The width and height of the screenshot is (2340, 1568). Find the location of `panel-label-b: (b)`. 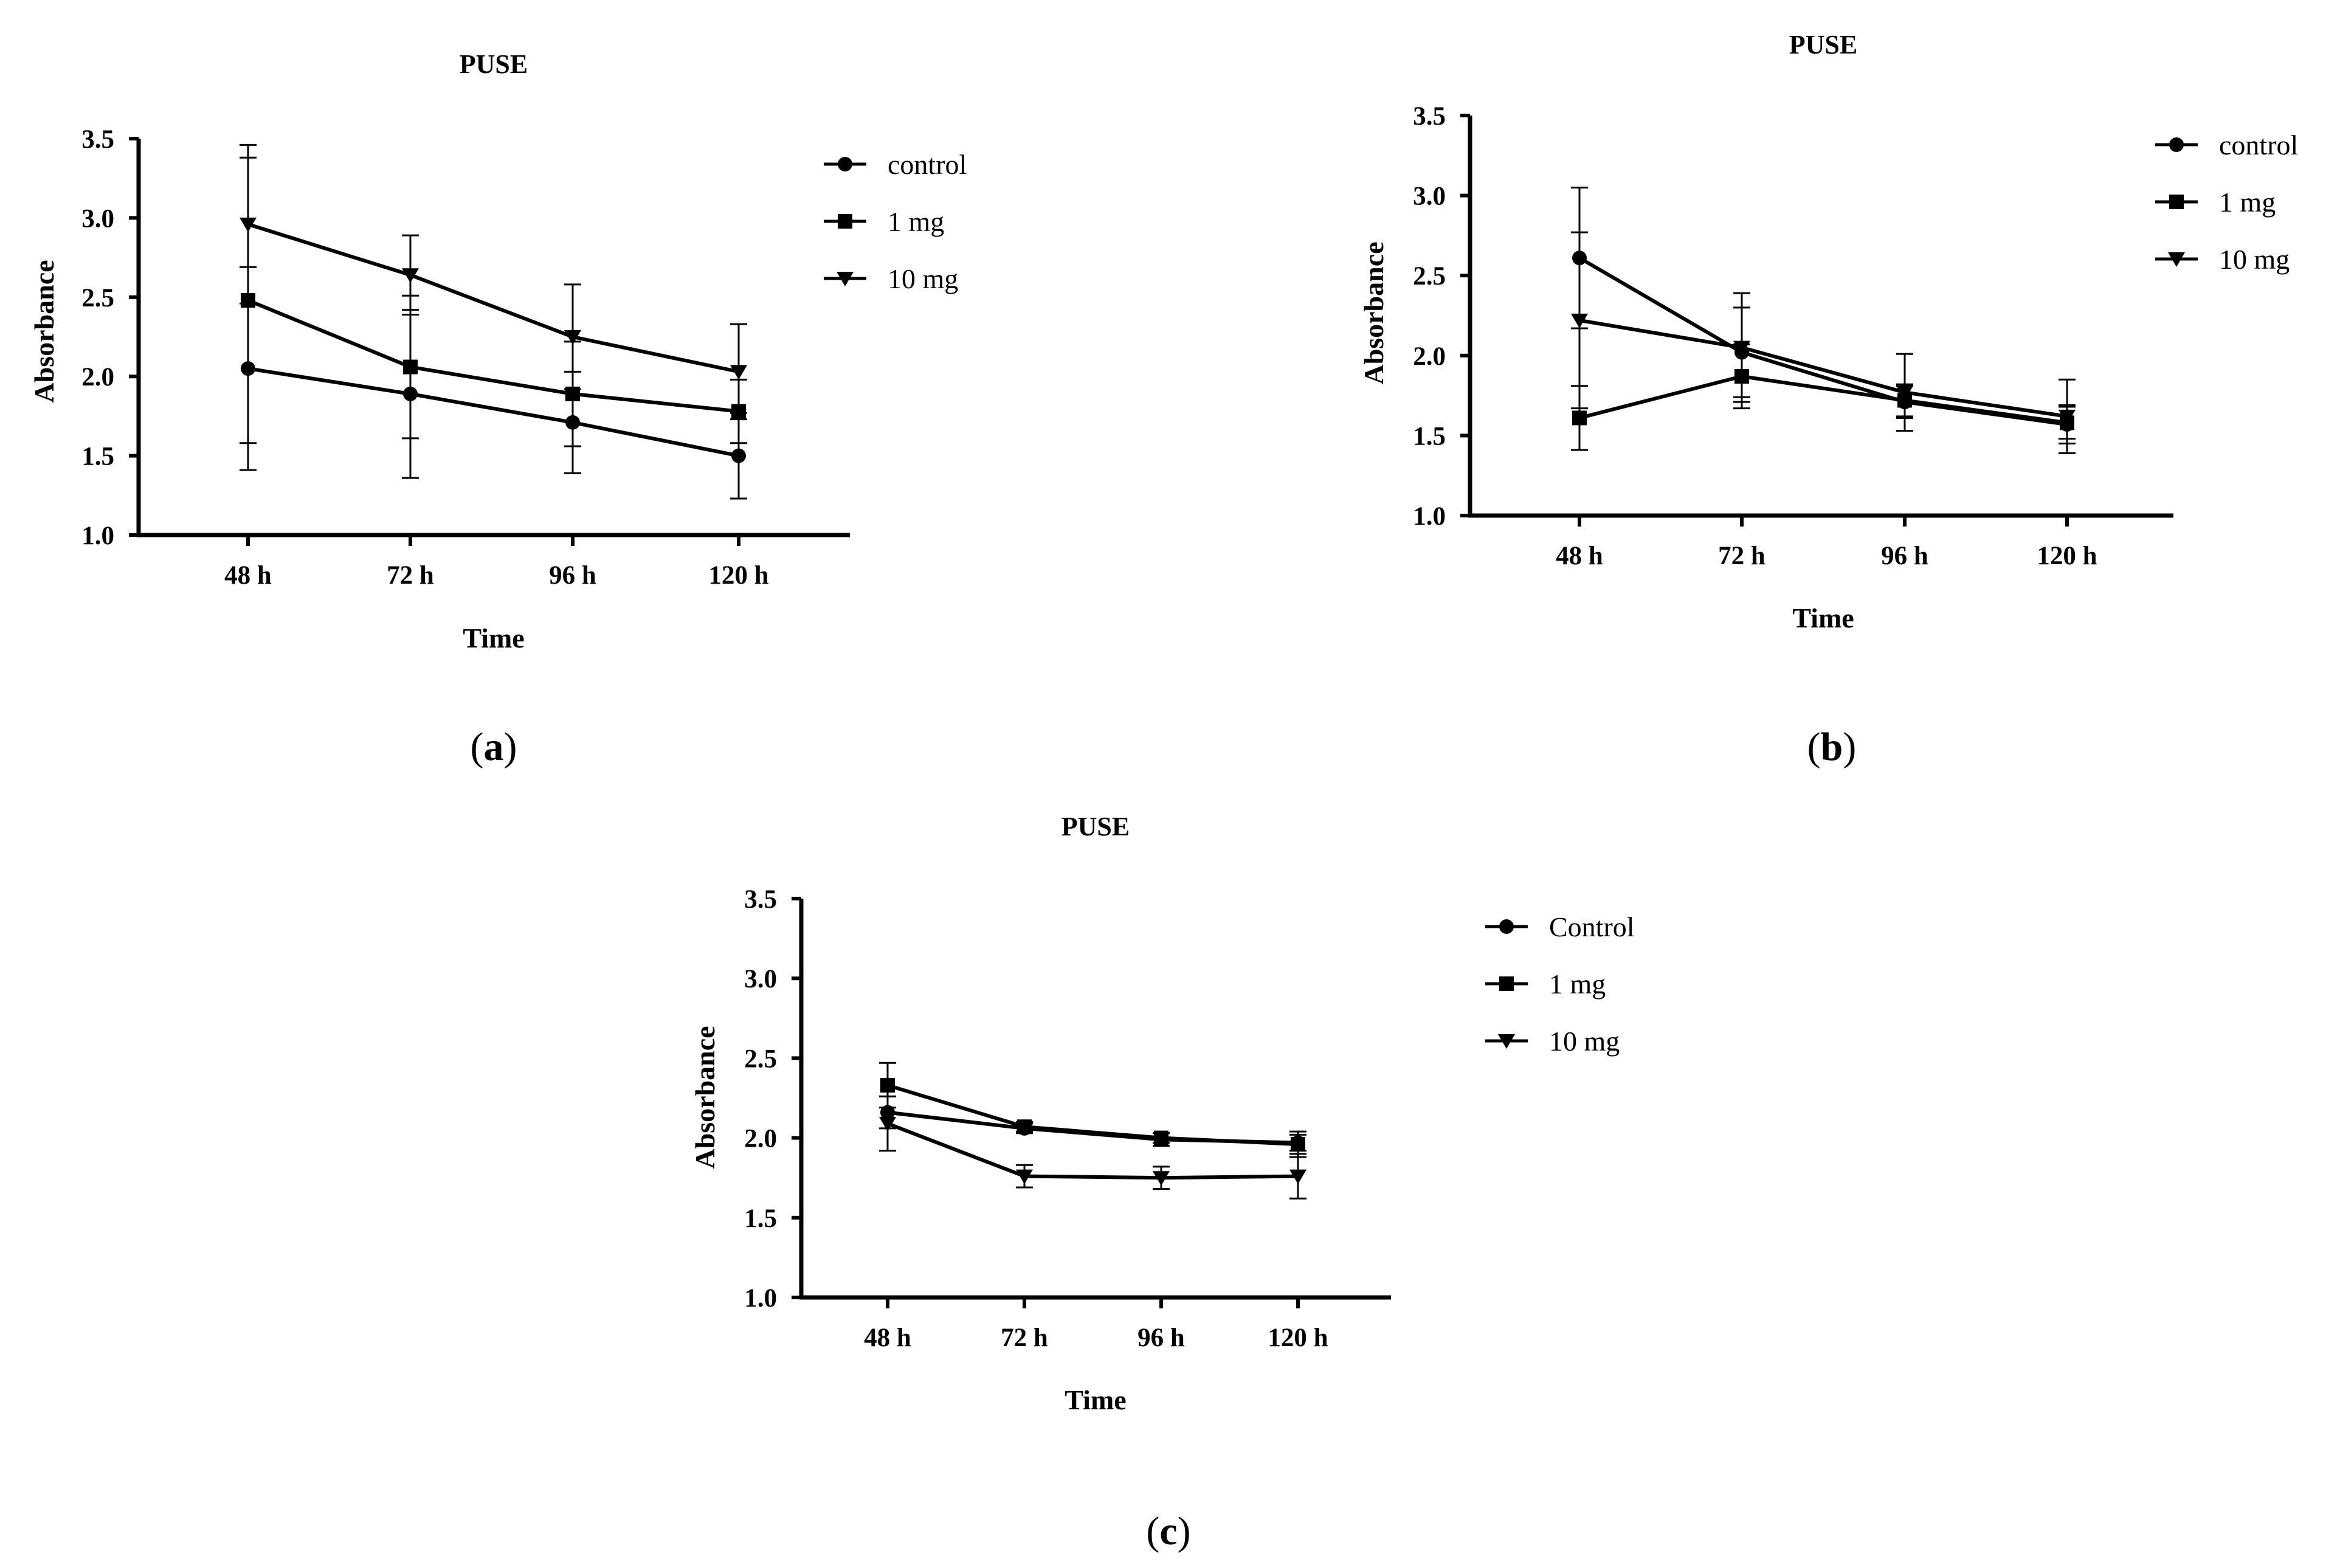

panel-label-b: (b) is located at coordinates (1832, 747).